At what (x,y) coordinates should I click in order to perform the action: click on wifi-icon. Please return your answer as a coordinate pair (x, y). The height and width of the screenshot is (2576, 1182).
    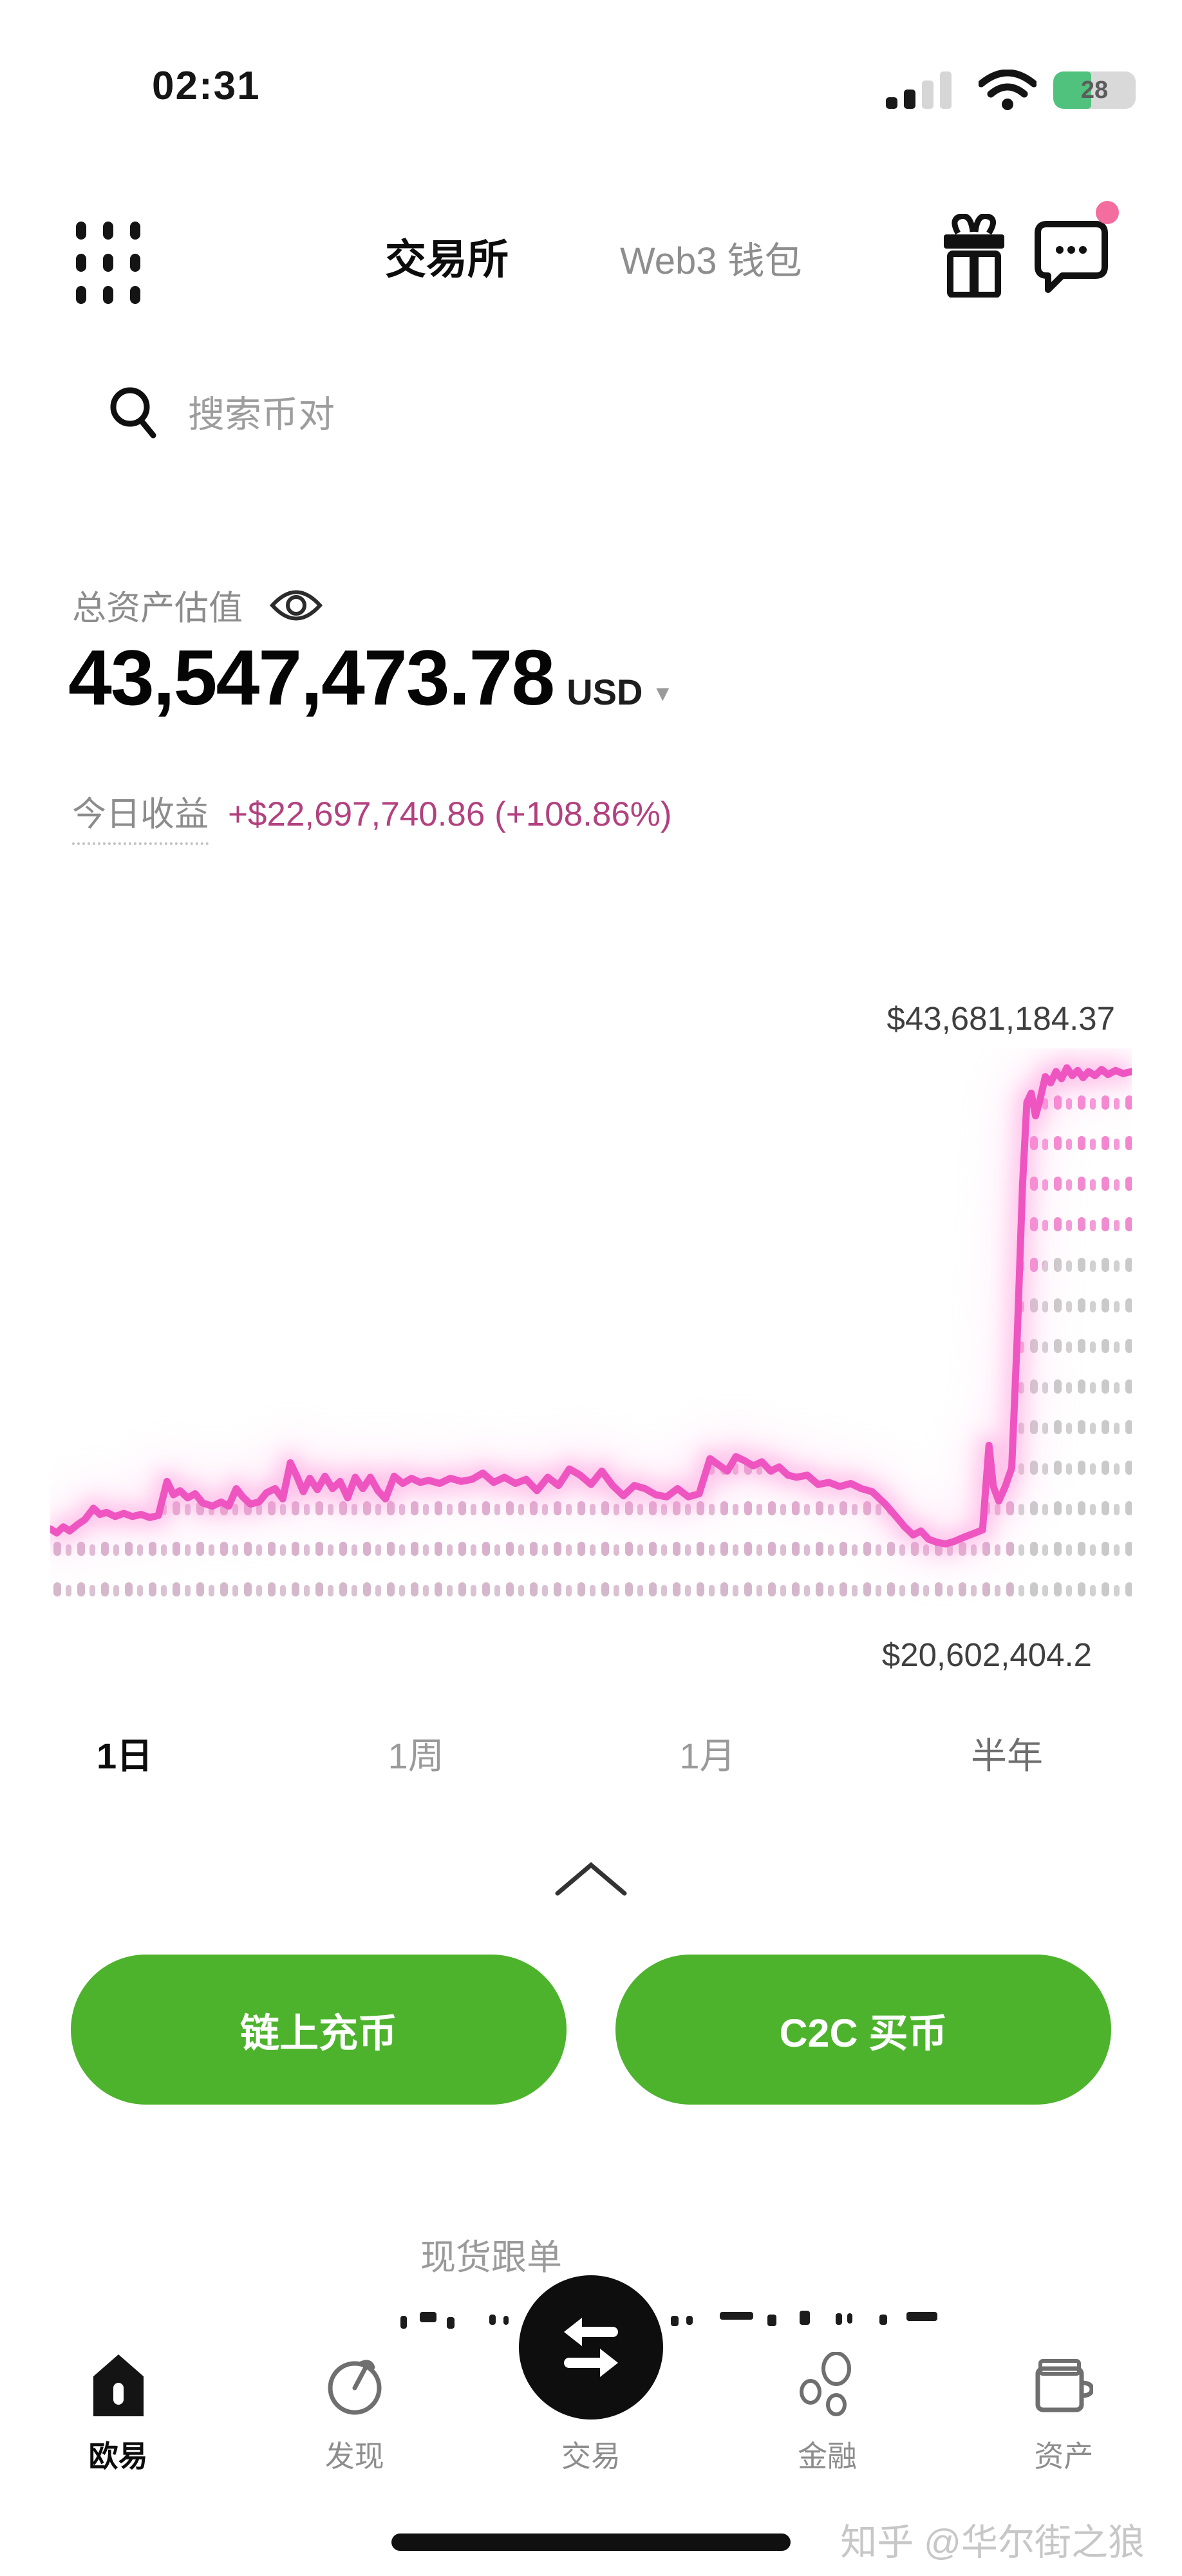
    Looking at the image, I should click on (1008, 90).